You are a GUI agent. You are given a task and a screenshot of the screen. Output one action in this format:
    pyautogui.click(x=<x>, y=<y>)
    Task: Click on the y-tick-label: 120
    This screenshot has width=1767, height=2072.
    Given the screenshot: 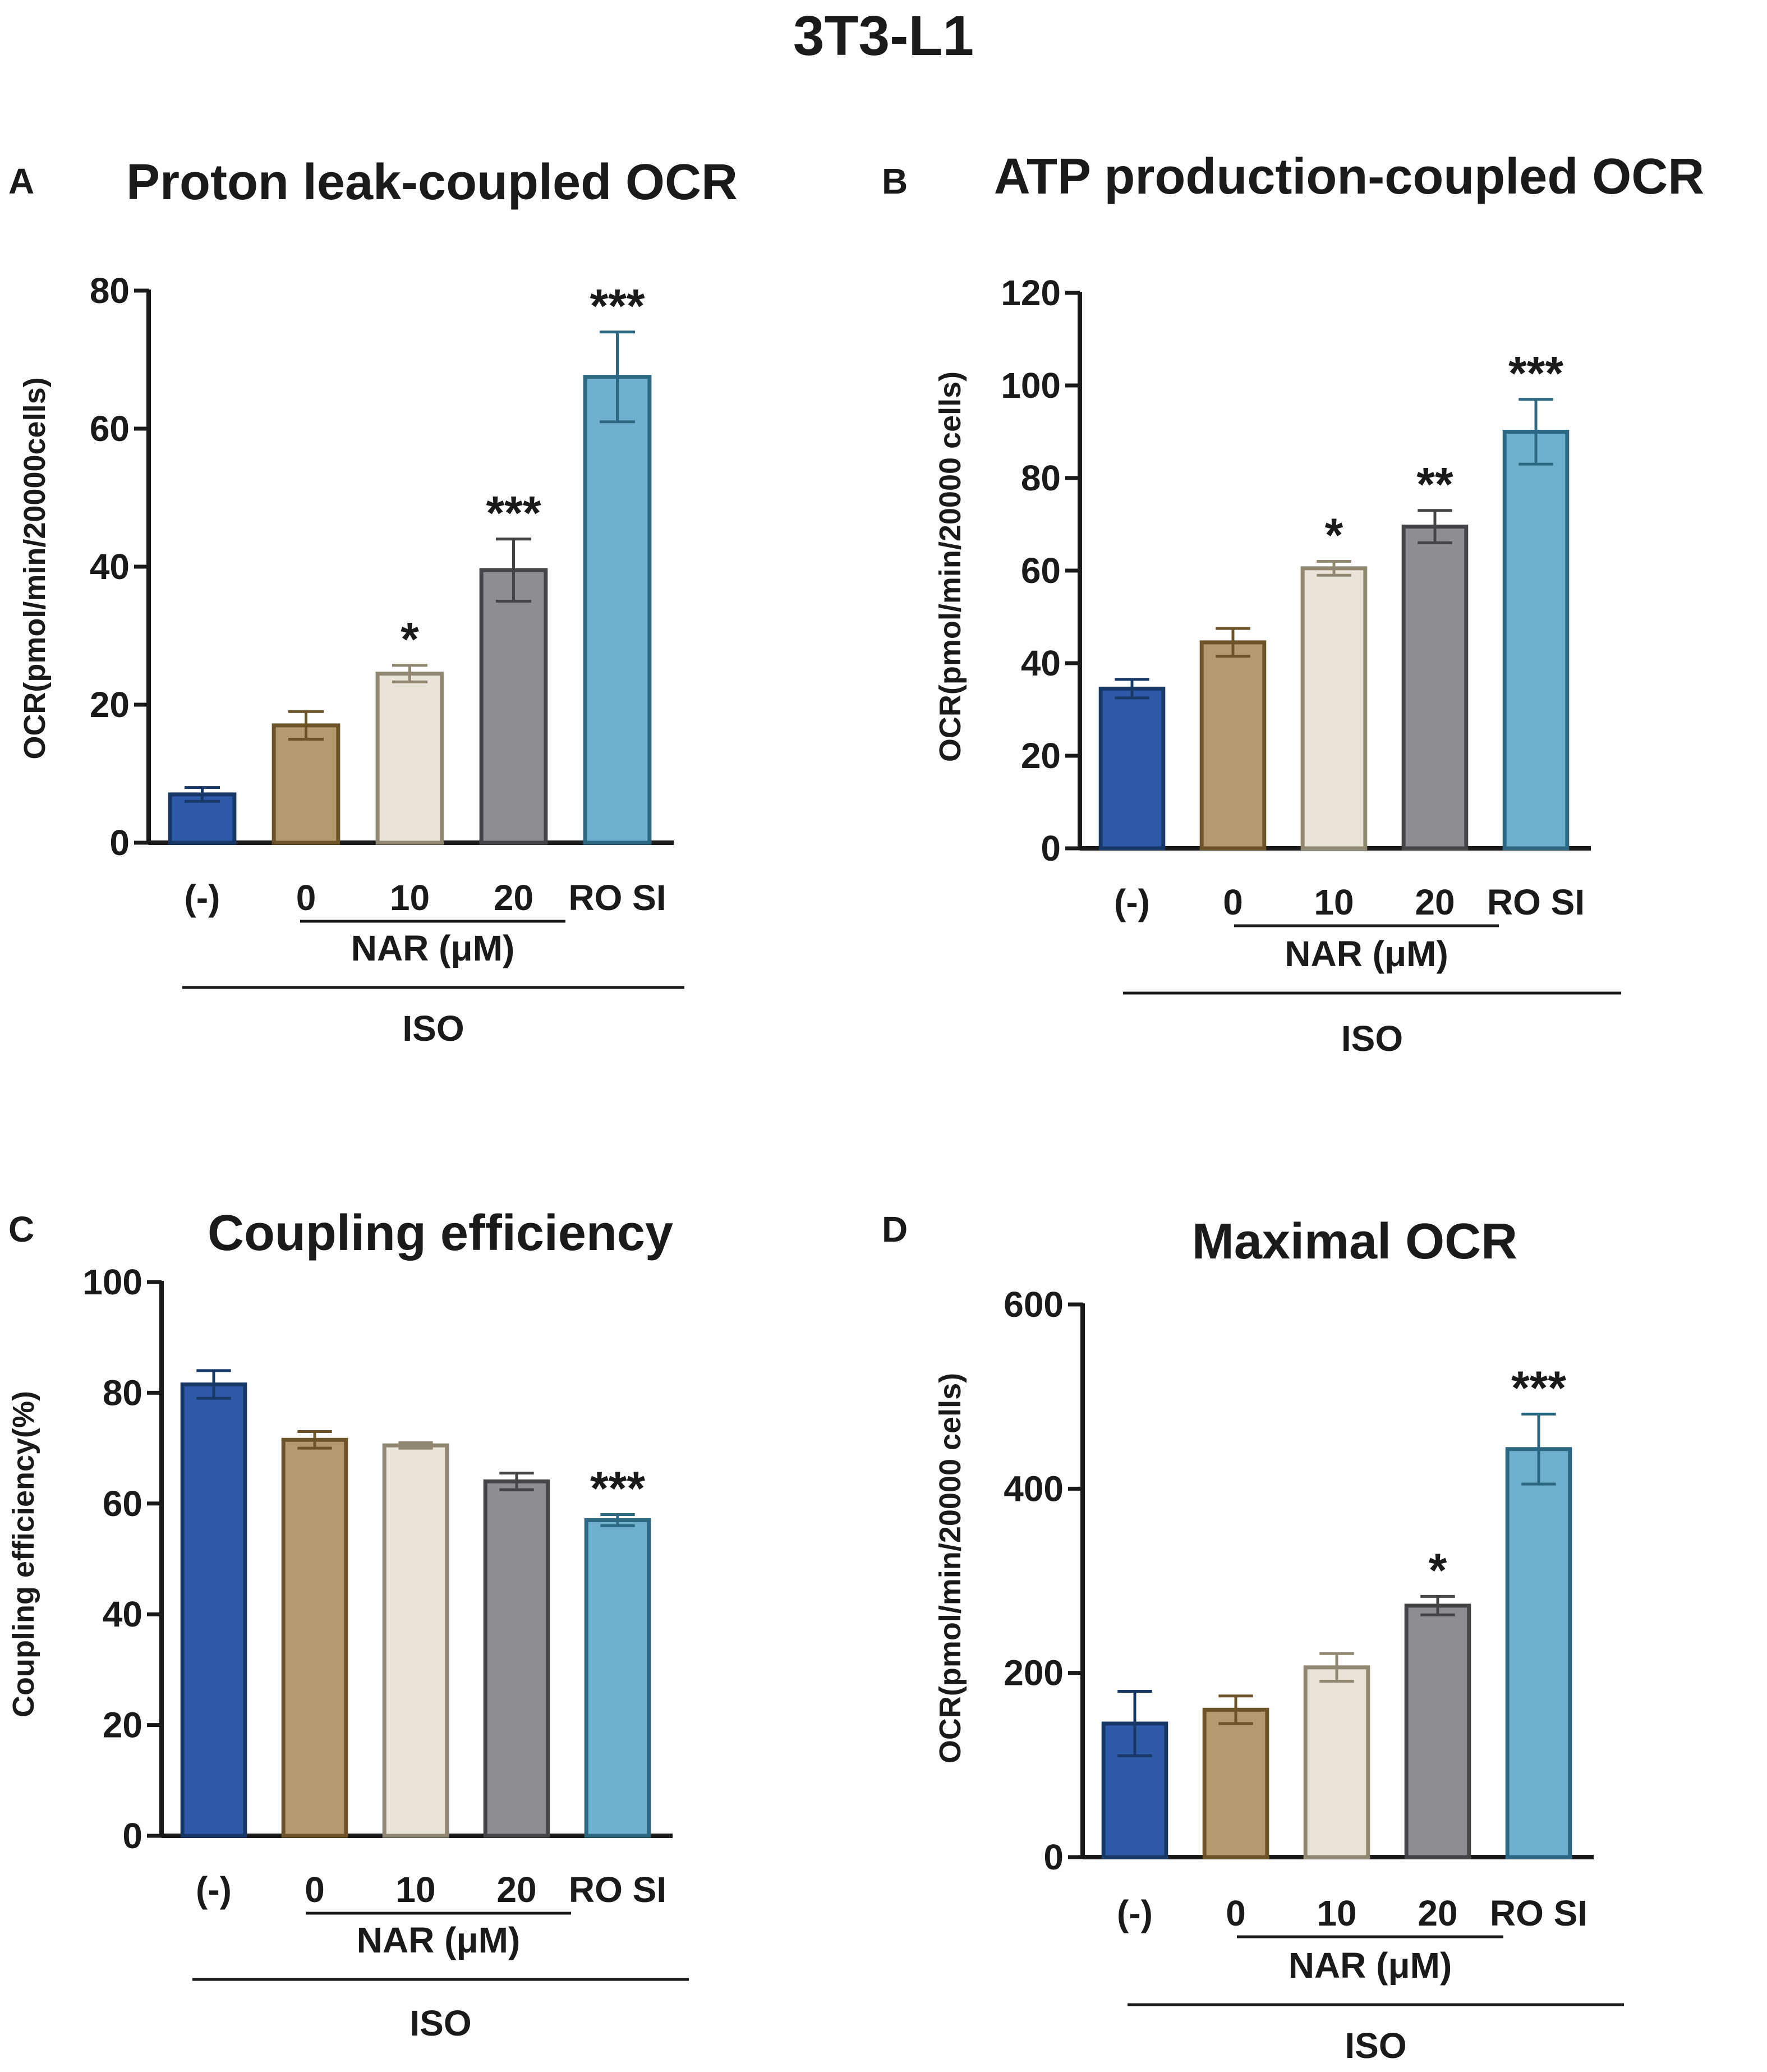 What is the action you would take?
    pyautogui.click(x=1031, y=293)
    